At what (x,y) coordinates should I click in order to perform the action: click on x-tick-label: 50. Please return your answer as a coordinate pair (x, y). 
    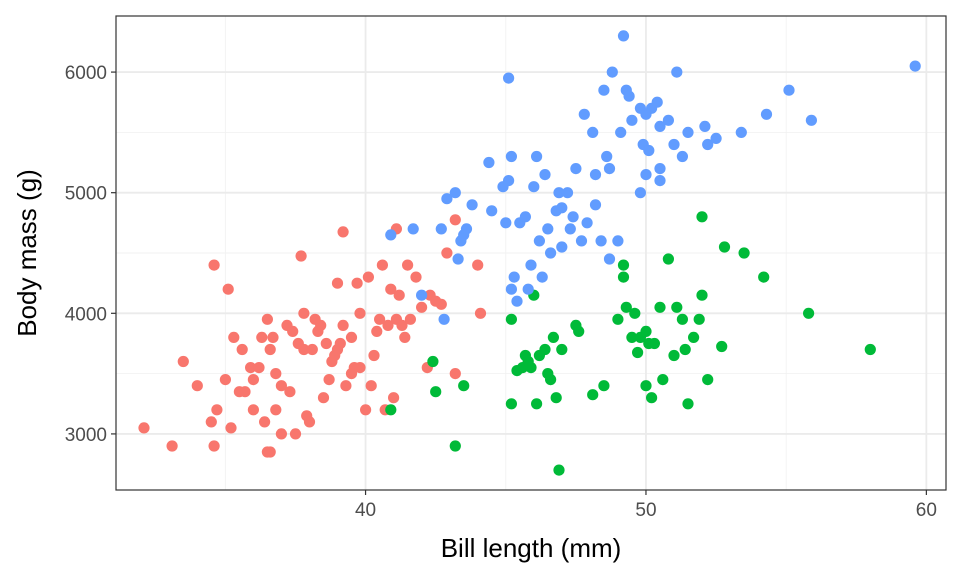
    Looking at the image, I should click on (645, 510).